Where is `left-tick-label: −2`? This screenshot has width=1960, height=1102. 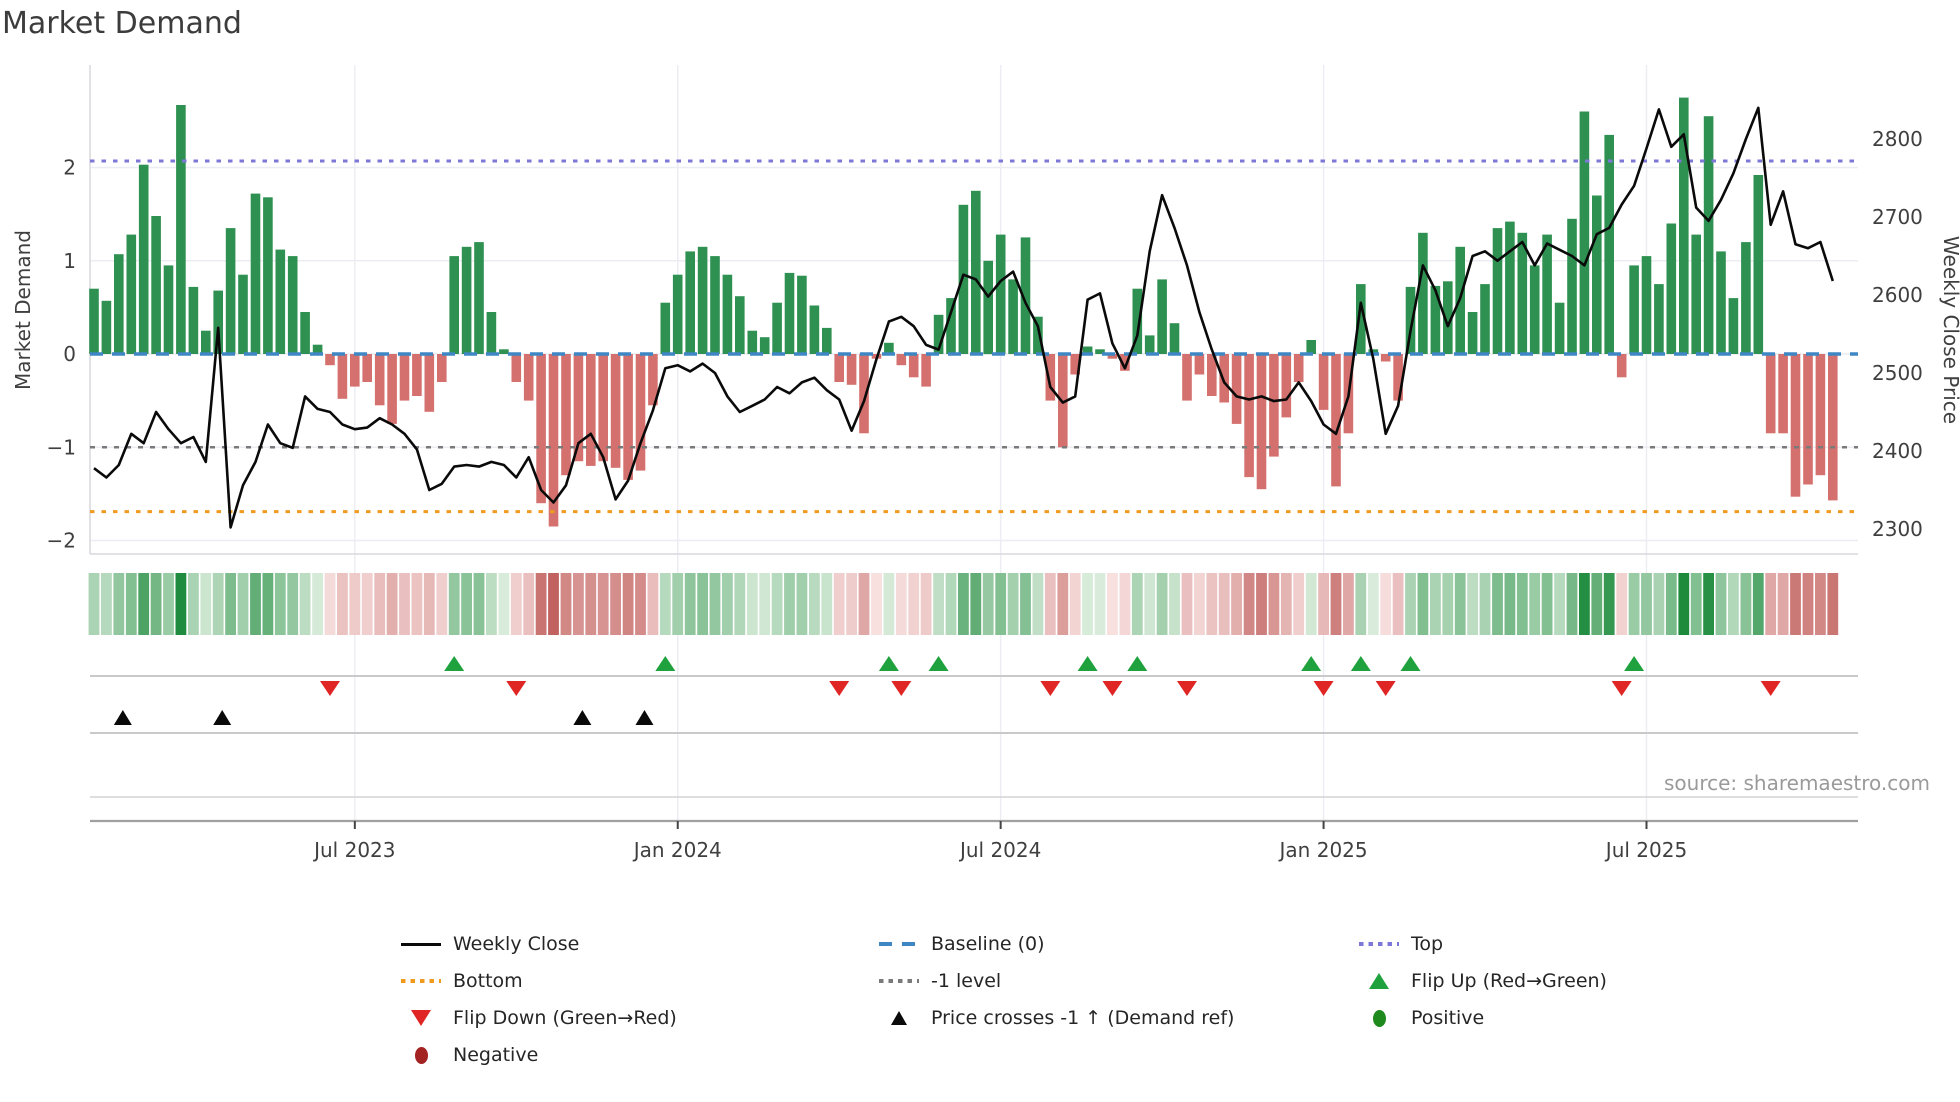 left-tick-label: −2 is located at coordinates (61, 541).